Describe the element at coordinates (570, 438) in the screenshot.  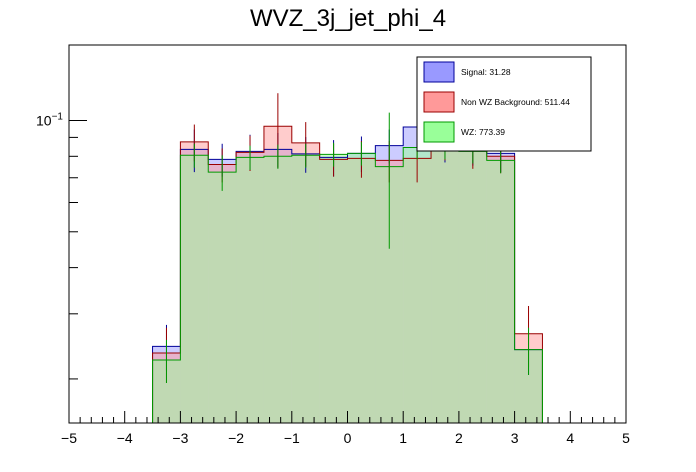
I see `x-tick-label: 4` at that location.